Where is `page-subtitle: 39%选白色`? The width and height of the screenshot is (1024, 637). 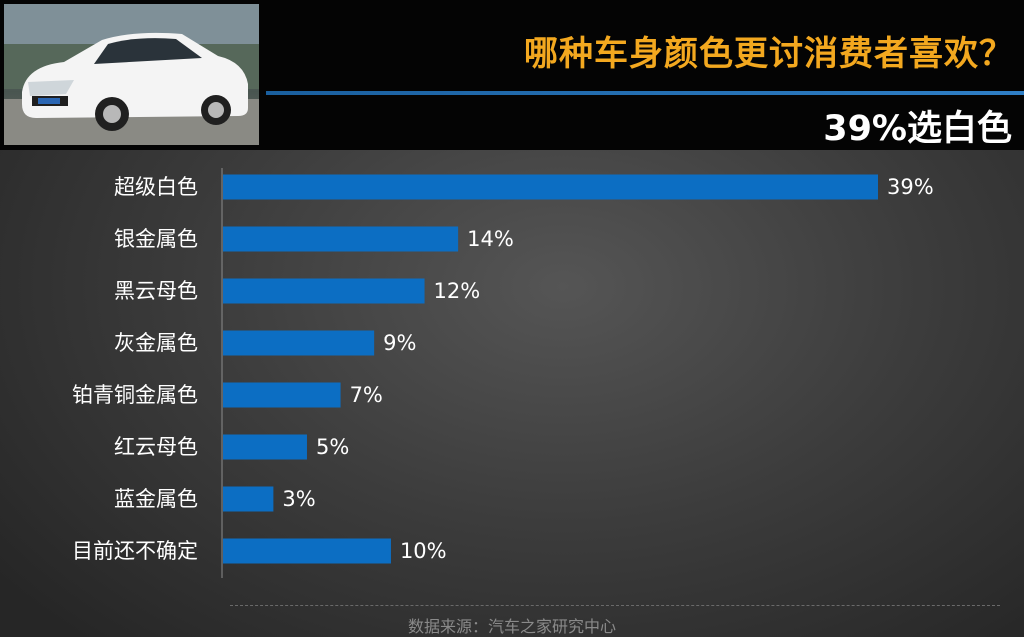
page-subtitle: 39%选白色 is located at coordinates (917, 129).